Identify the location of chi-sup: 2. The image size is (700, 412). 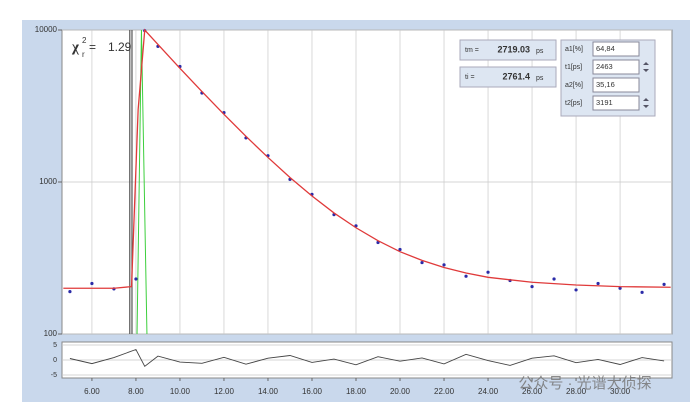
(84, 40).